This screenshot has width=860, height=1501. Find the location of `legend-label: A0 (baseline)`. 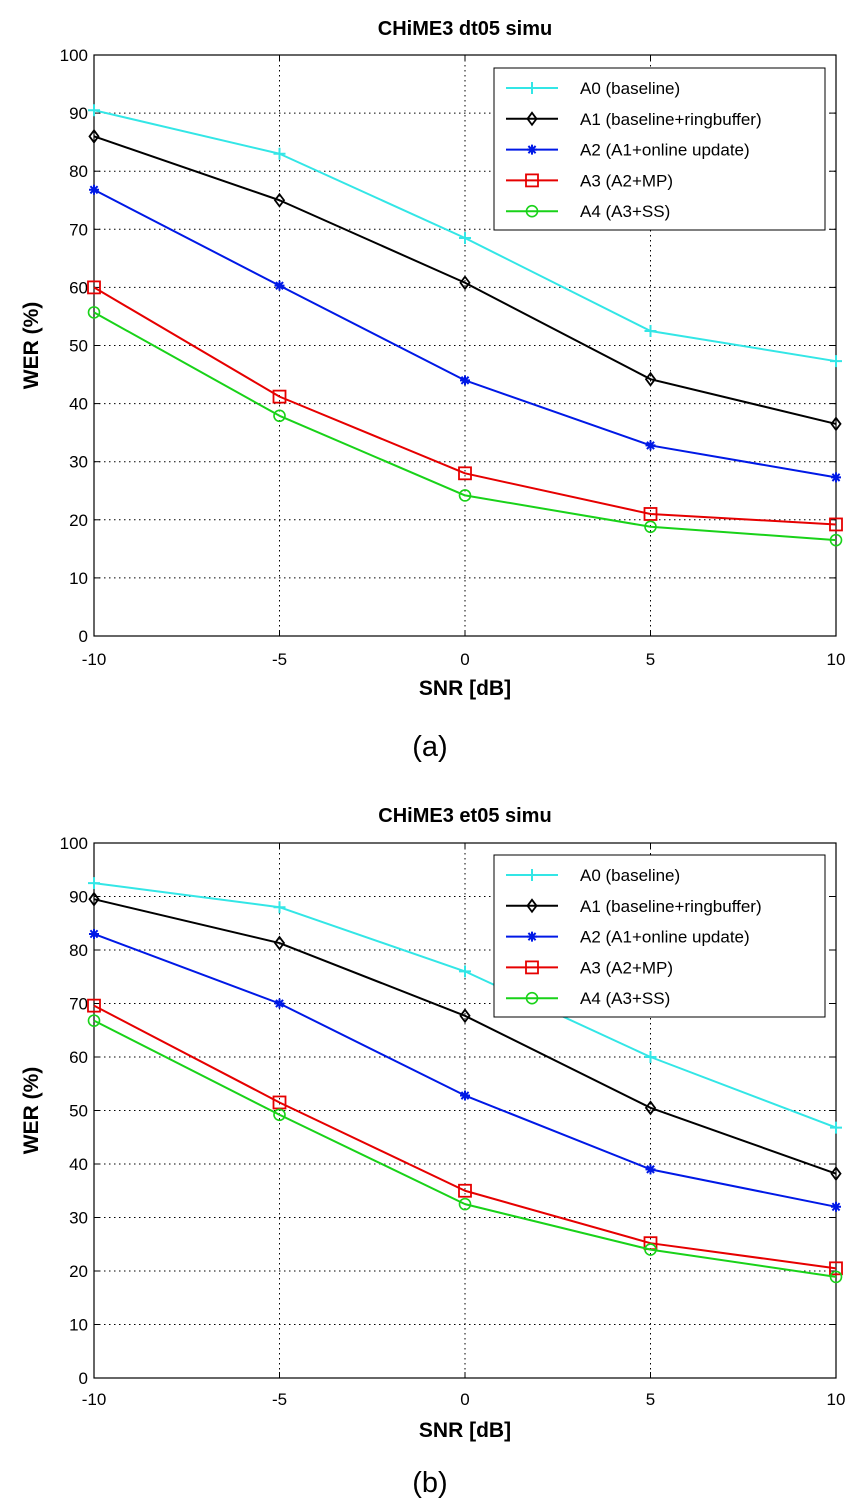

legend-label: A0 (baseline) is located at coordinates (630, 88).